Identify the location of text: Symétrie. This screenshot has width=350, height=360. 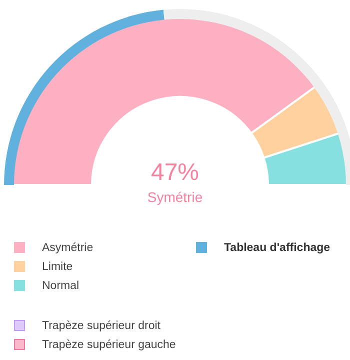
(175, 197).